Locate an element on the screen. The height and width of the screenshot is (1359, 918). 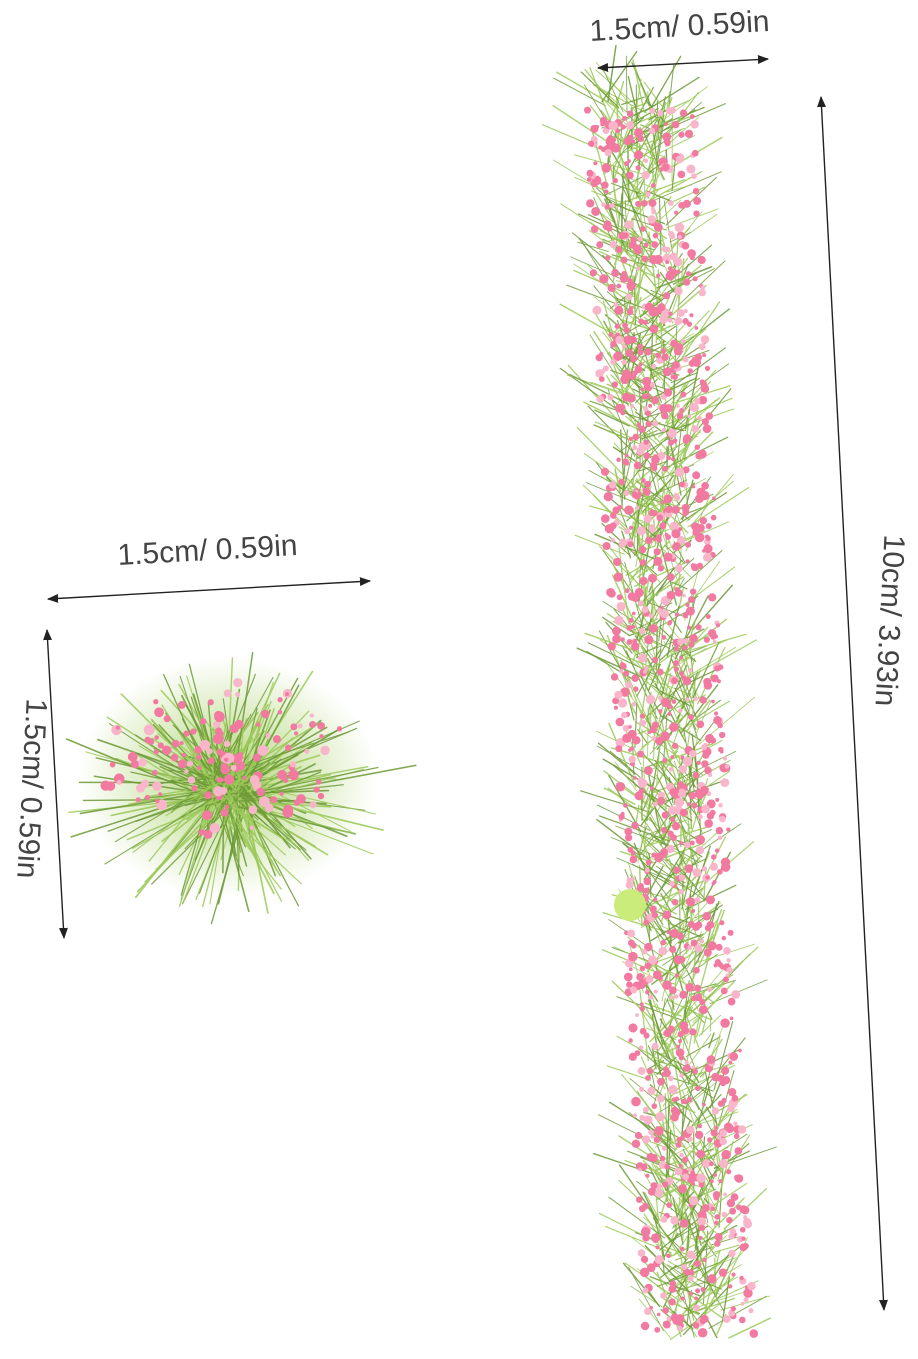
strip-length-arrow is located at coordinates (852, 703).